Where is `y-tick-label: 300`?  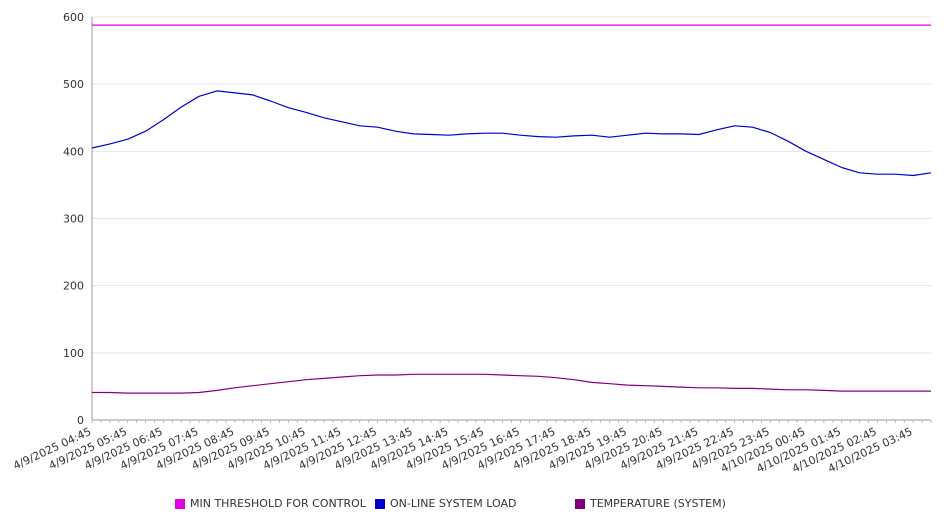
y-tick-label: 300 is located at coordinates (73, 219).